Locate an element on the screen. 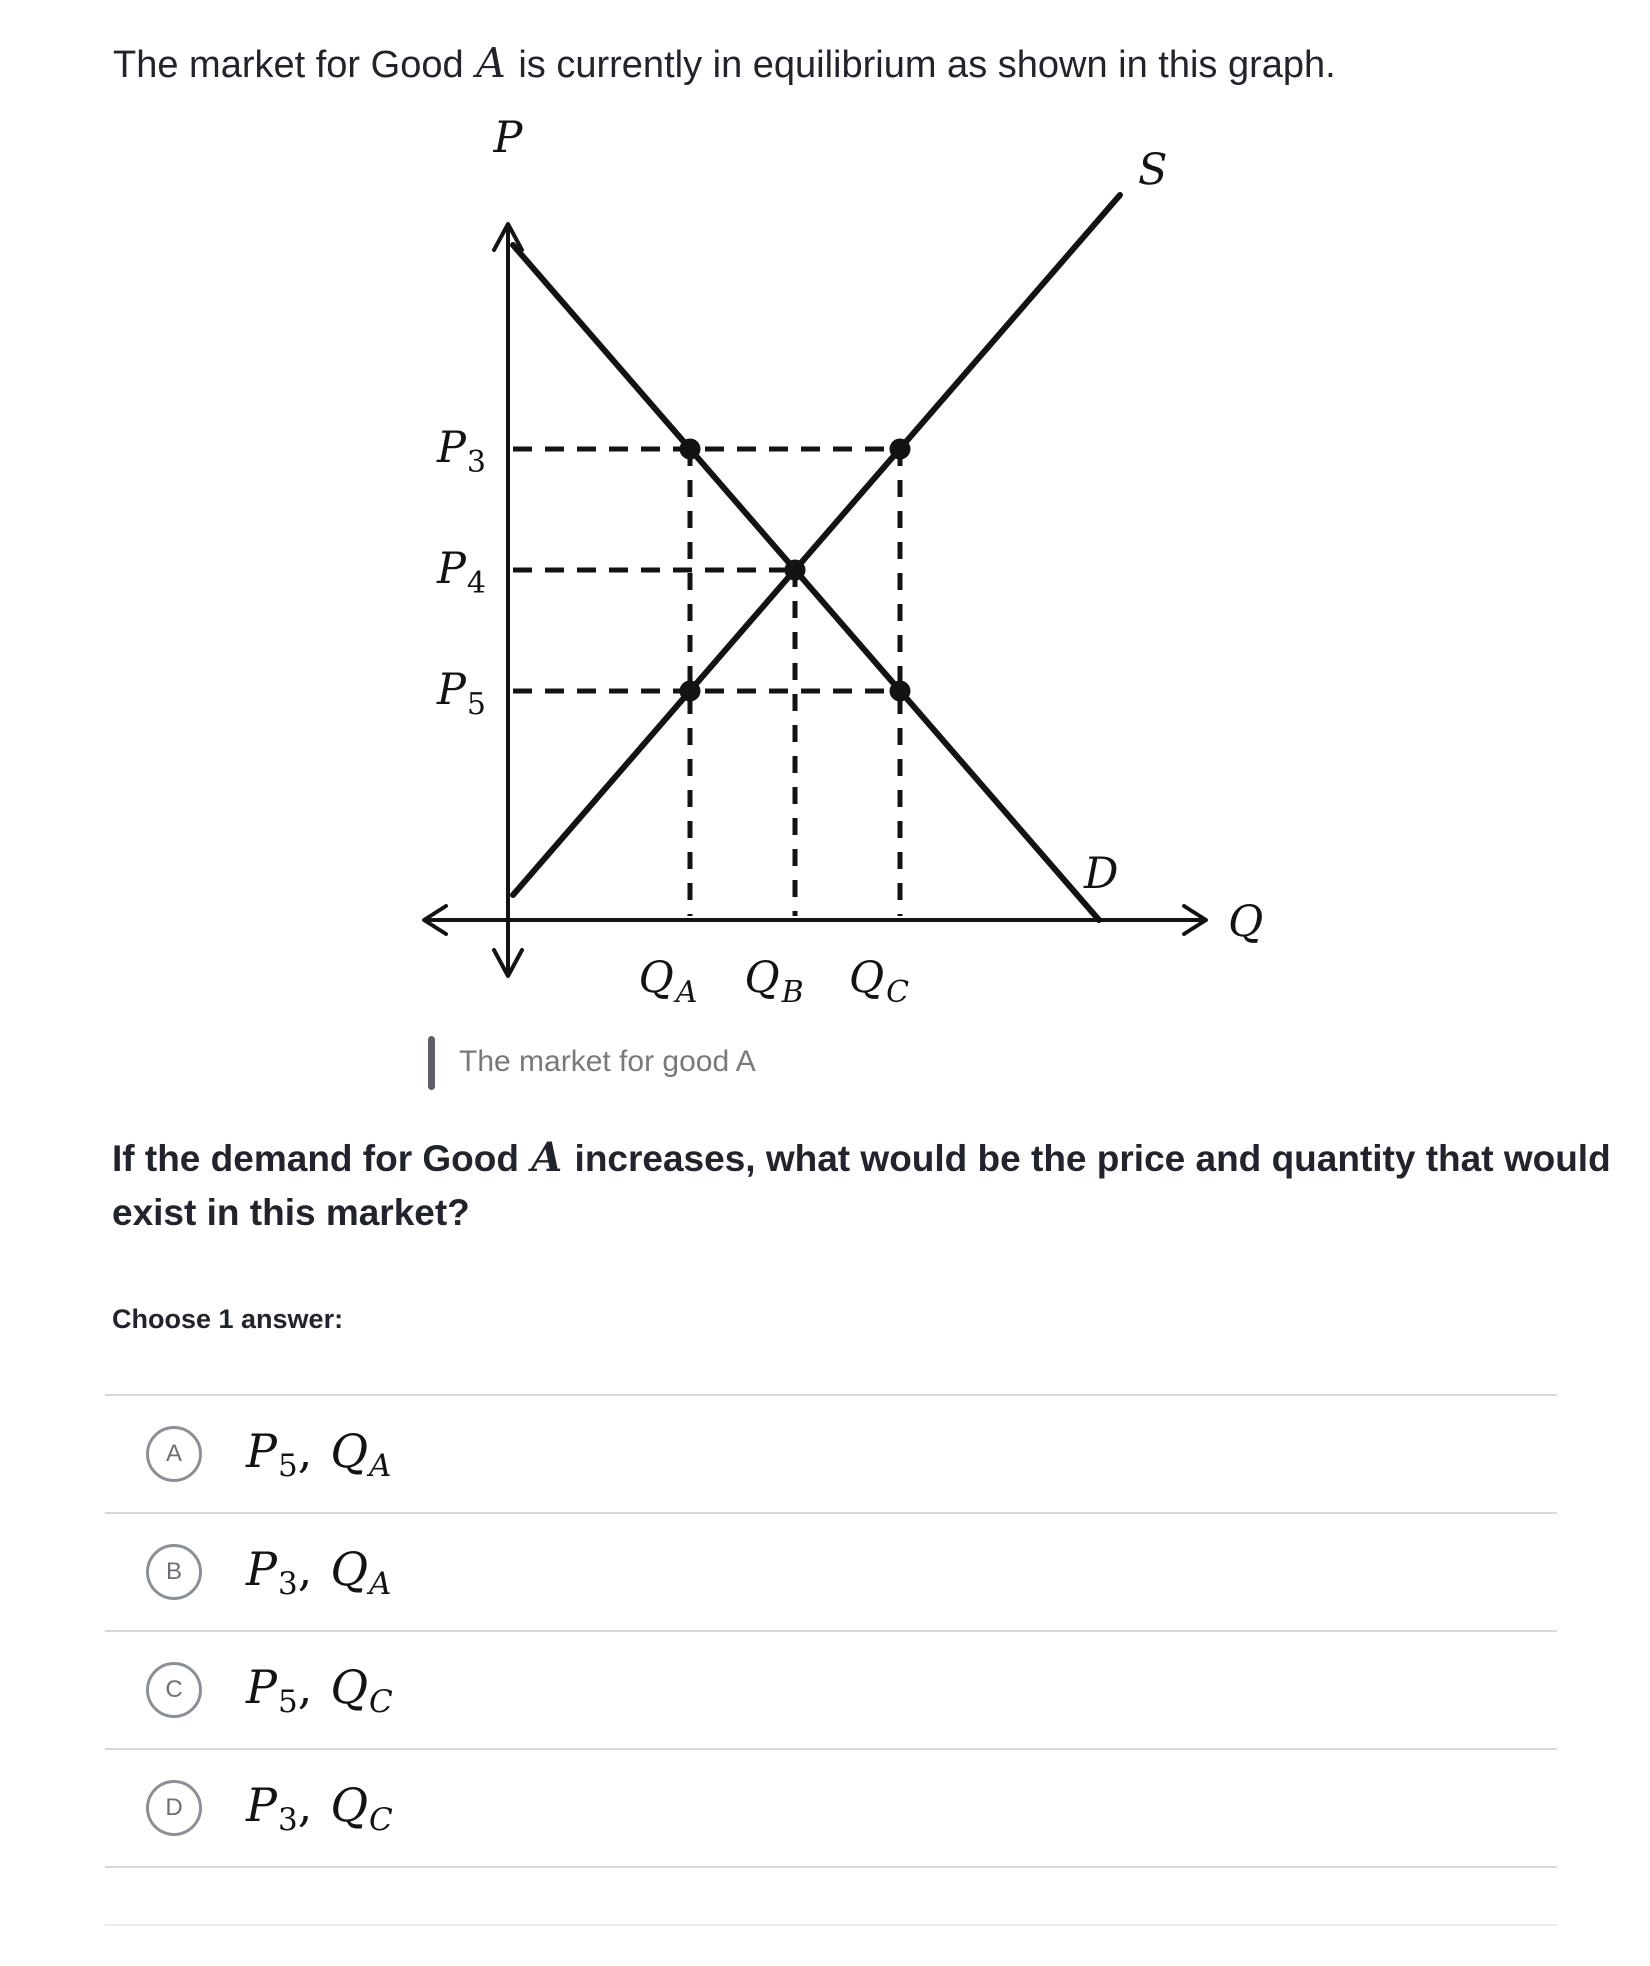  option-c-letter: C is located at coordinates (174, 1689).